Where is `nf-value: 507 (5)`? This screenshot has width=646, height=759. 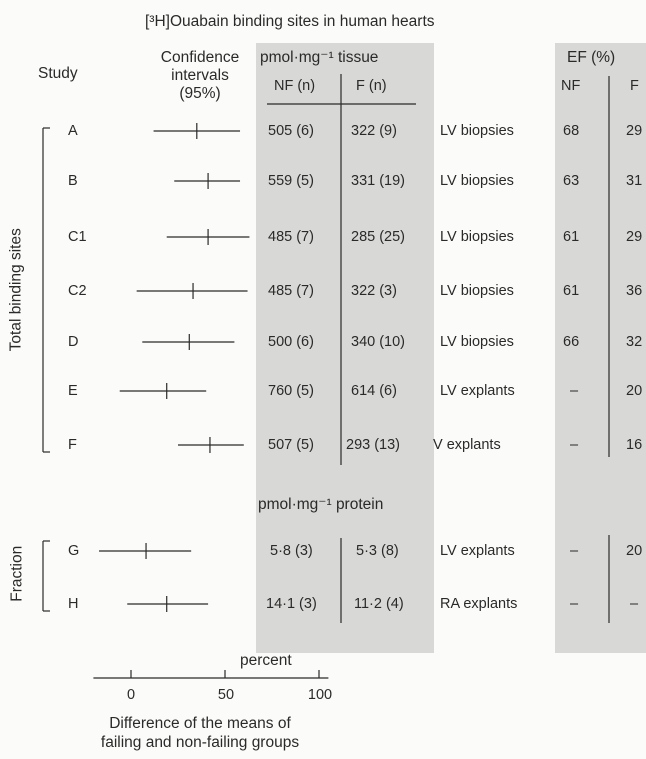 nf-value: 507 (5) is located at coordinates (291, 445).